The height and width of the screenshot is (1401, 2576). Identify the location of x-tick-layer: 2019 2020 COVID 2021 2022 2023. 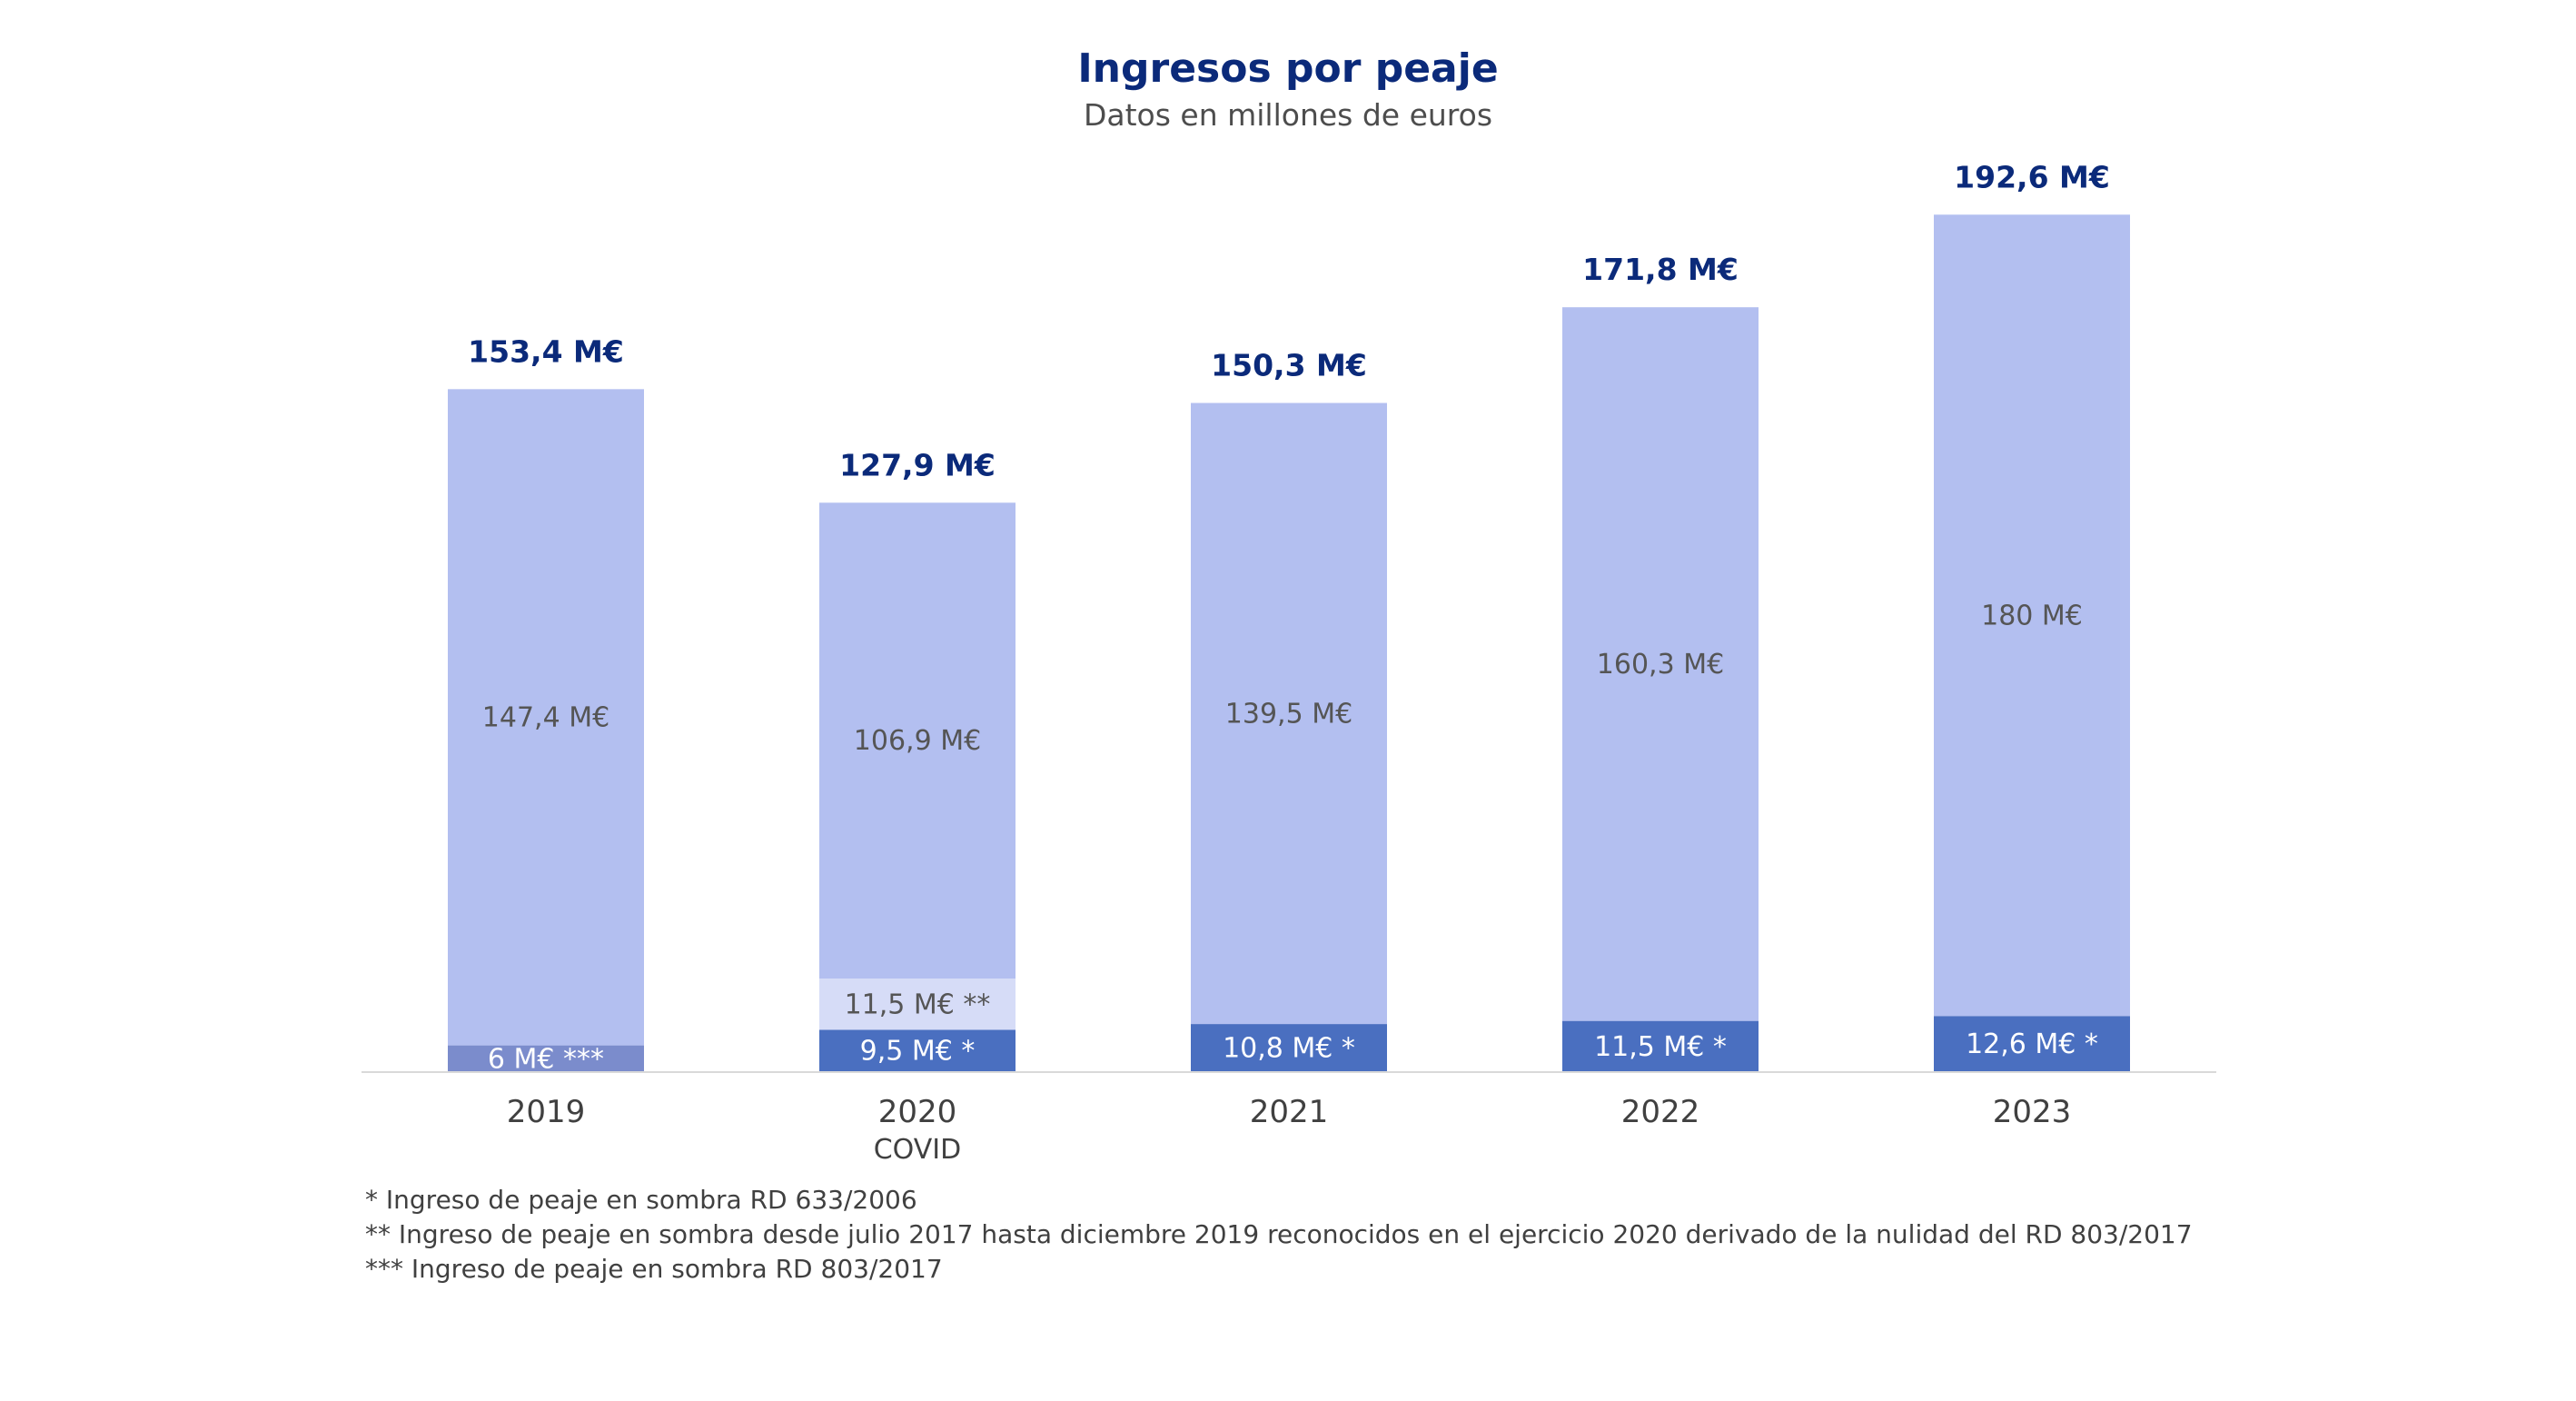
(1289, 1130).